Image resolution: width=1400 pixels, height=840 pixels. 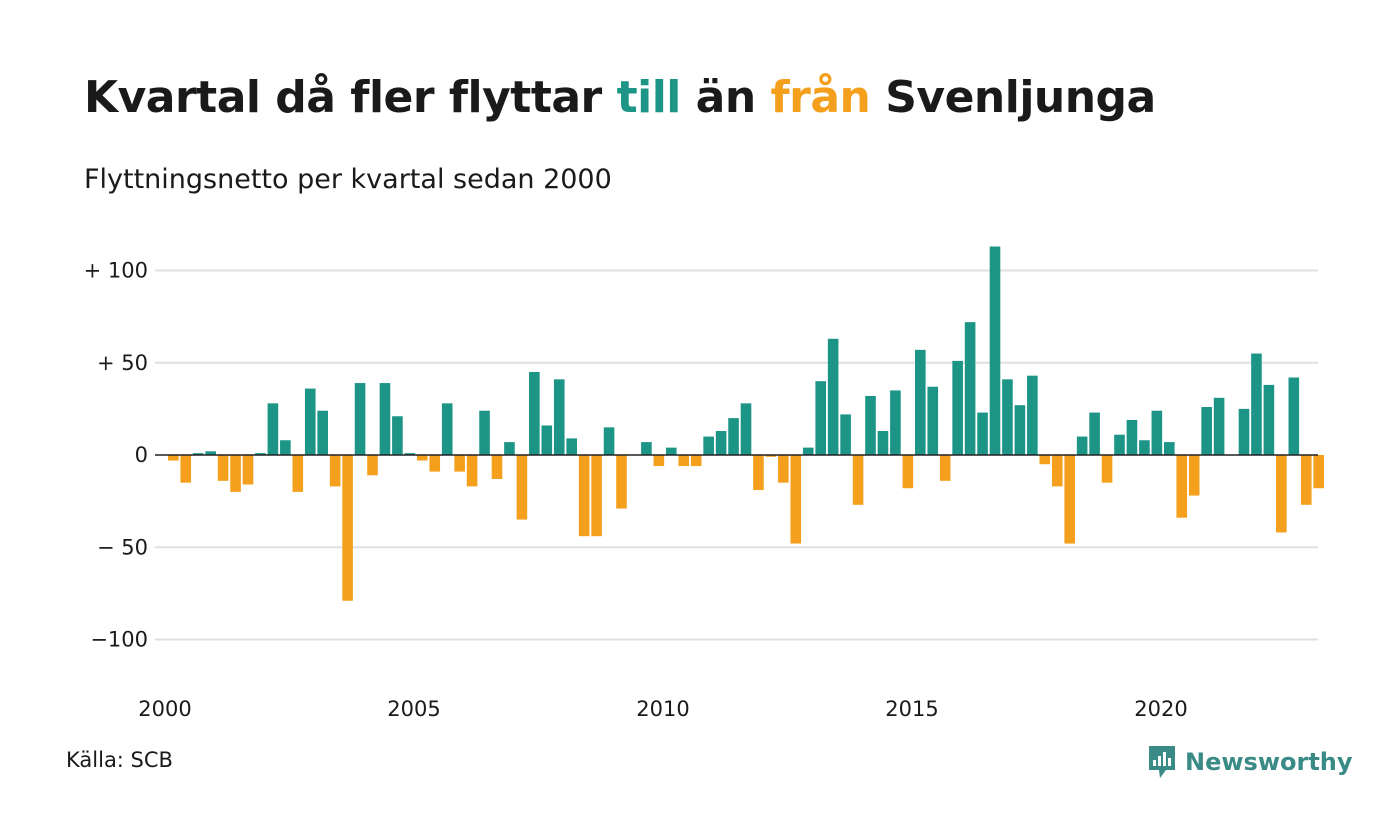 I want to click on x-tick-label: 2010, so click(x=662, y=709).